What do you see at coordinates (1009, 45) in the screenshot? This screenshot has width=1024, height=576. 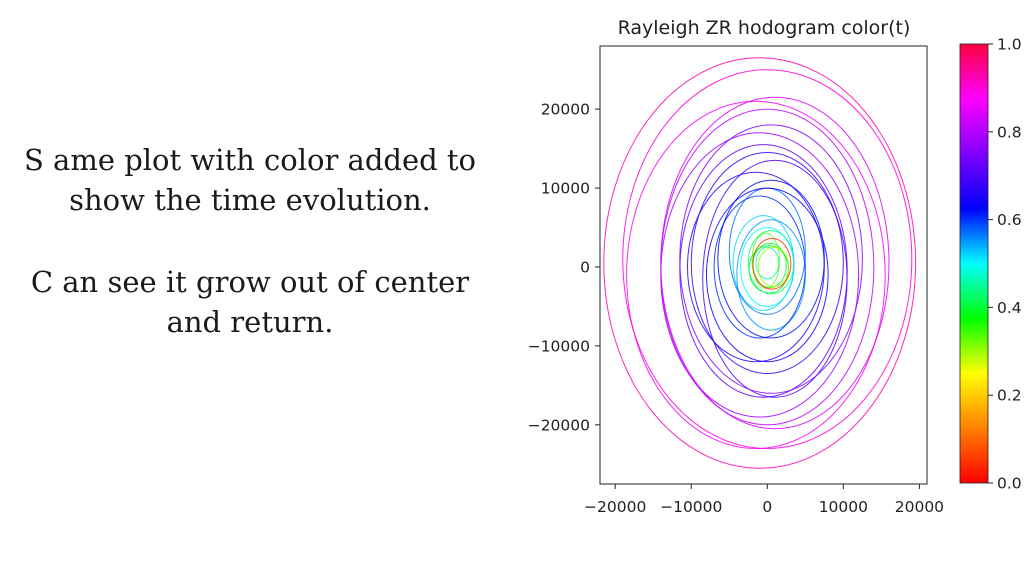 I see `colorbar-tick-label: 1.0` at bounding box center [1009, 45].